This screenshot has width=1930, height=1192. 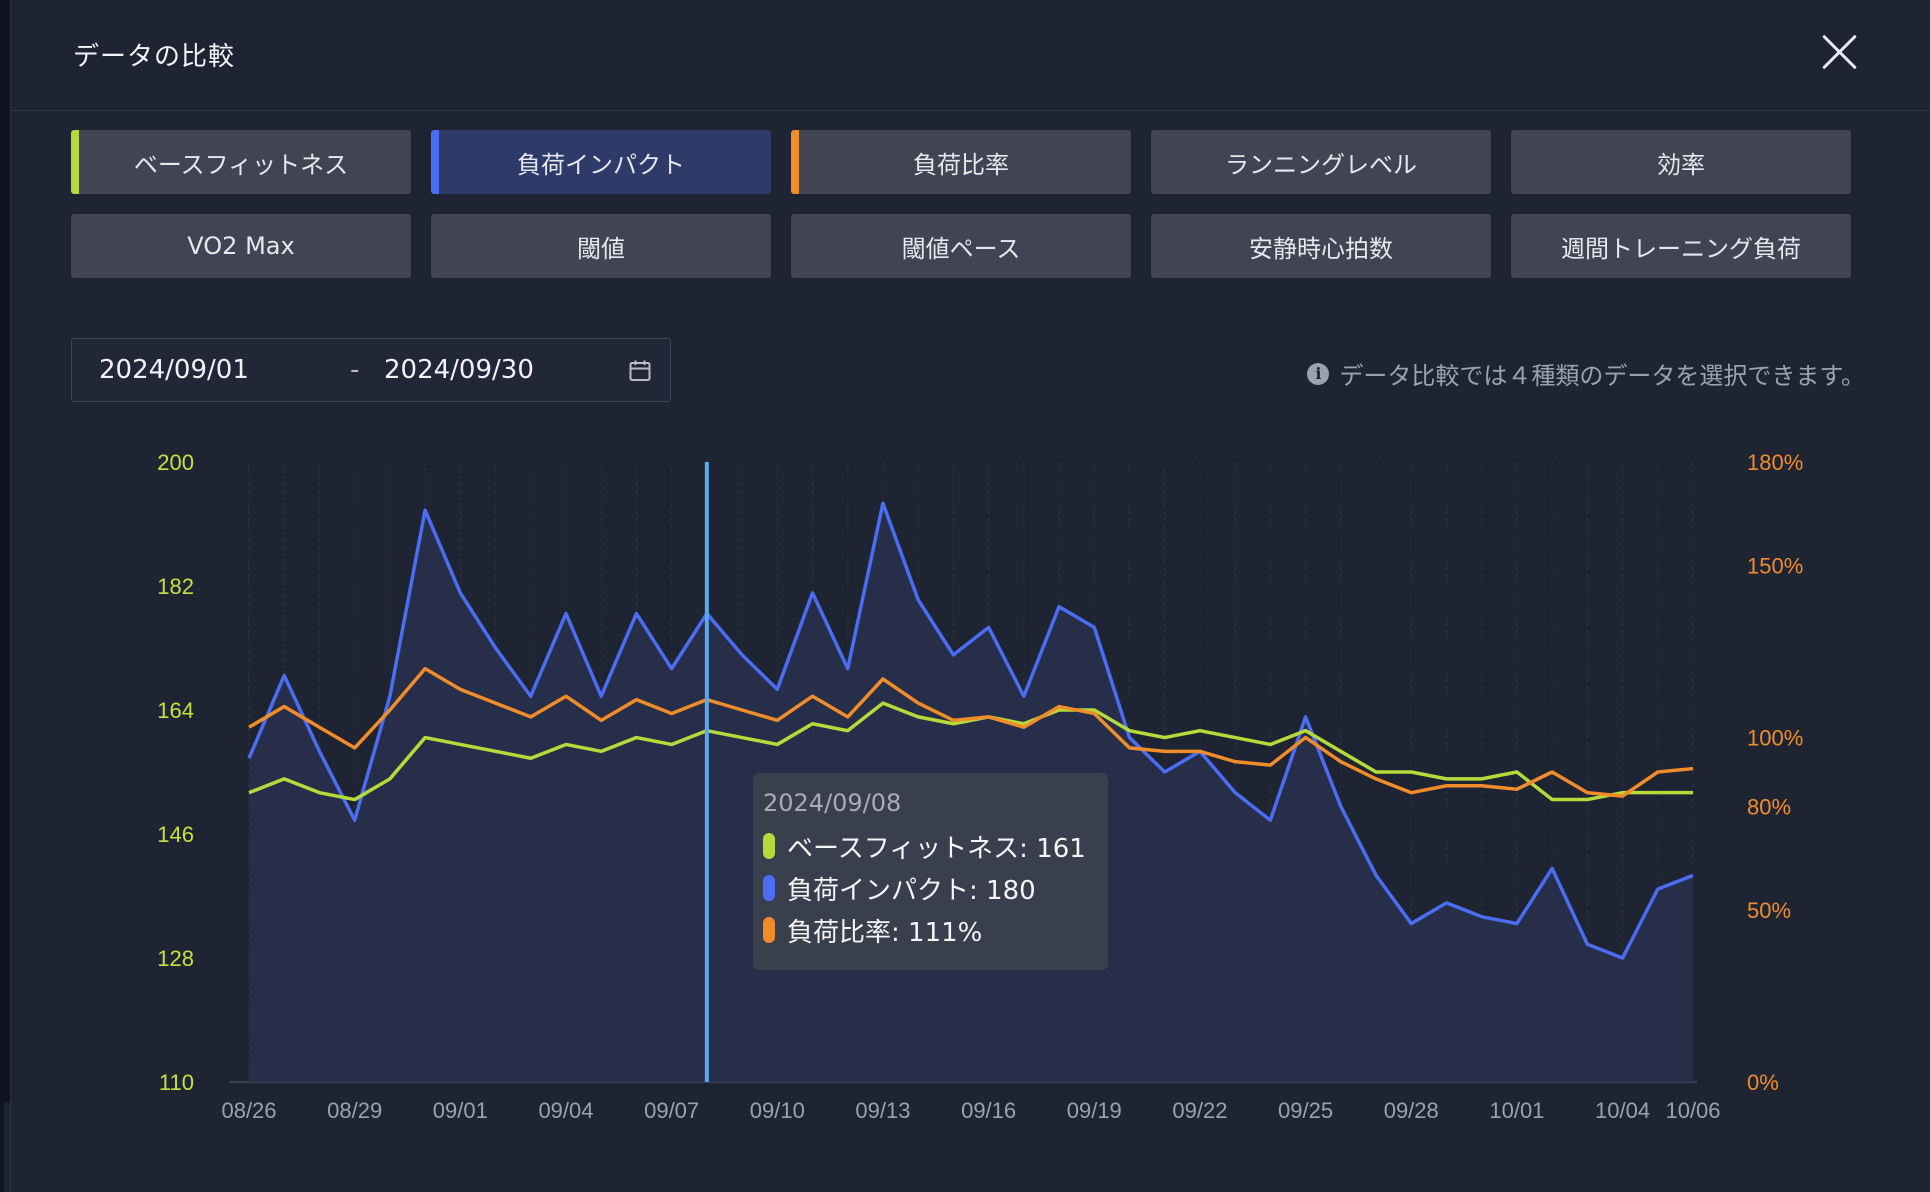 I want to click on end-date: 2024/09/30, so click(x=459, y=370).